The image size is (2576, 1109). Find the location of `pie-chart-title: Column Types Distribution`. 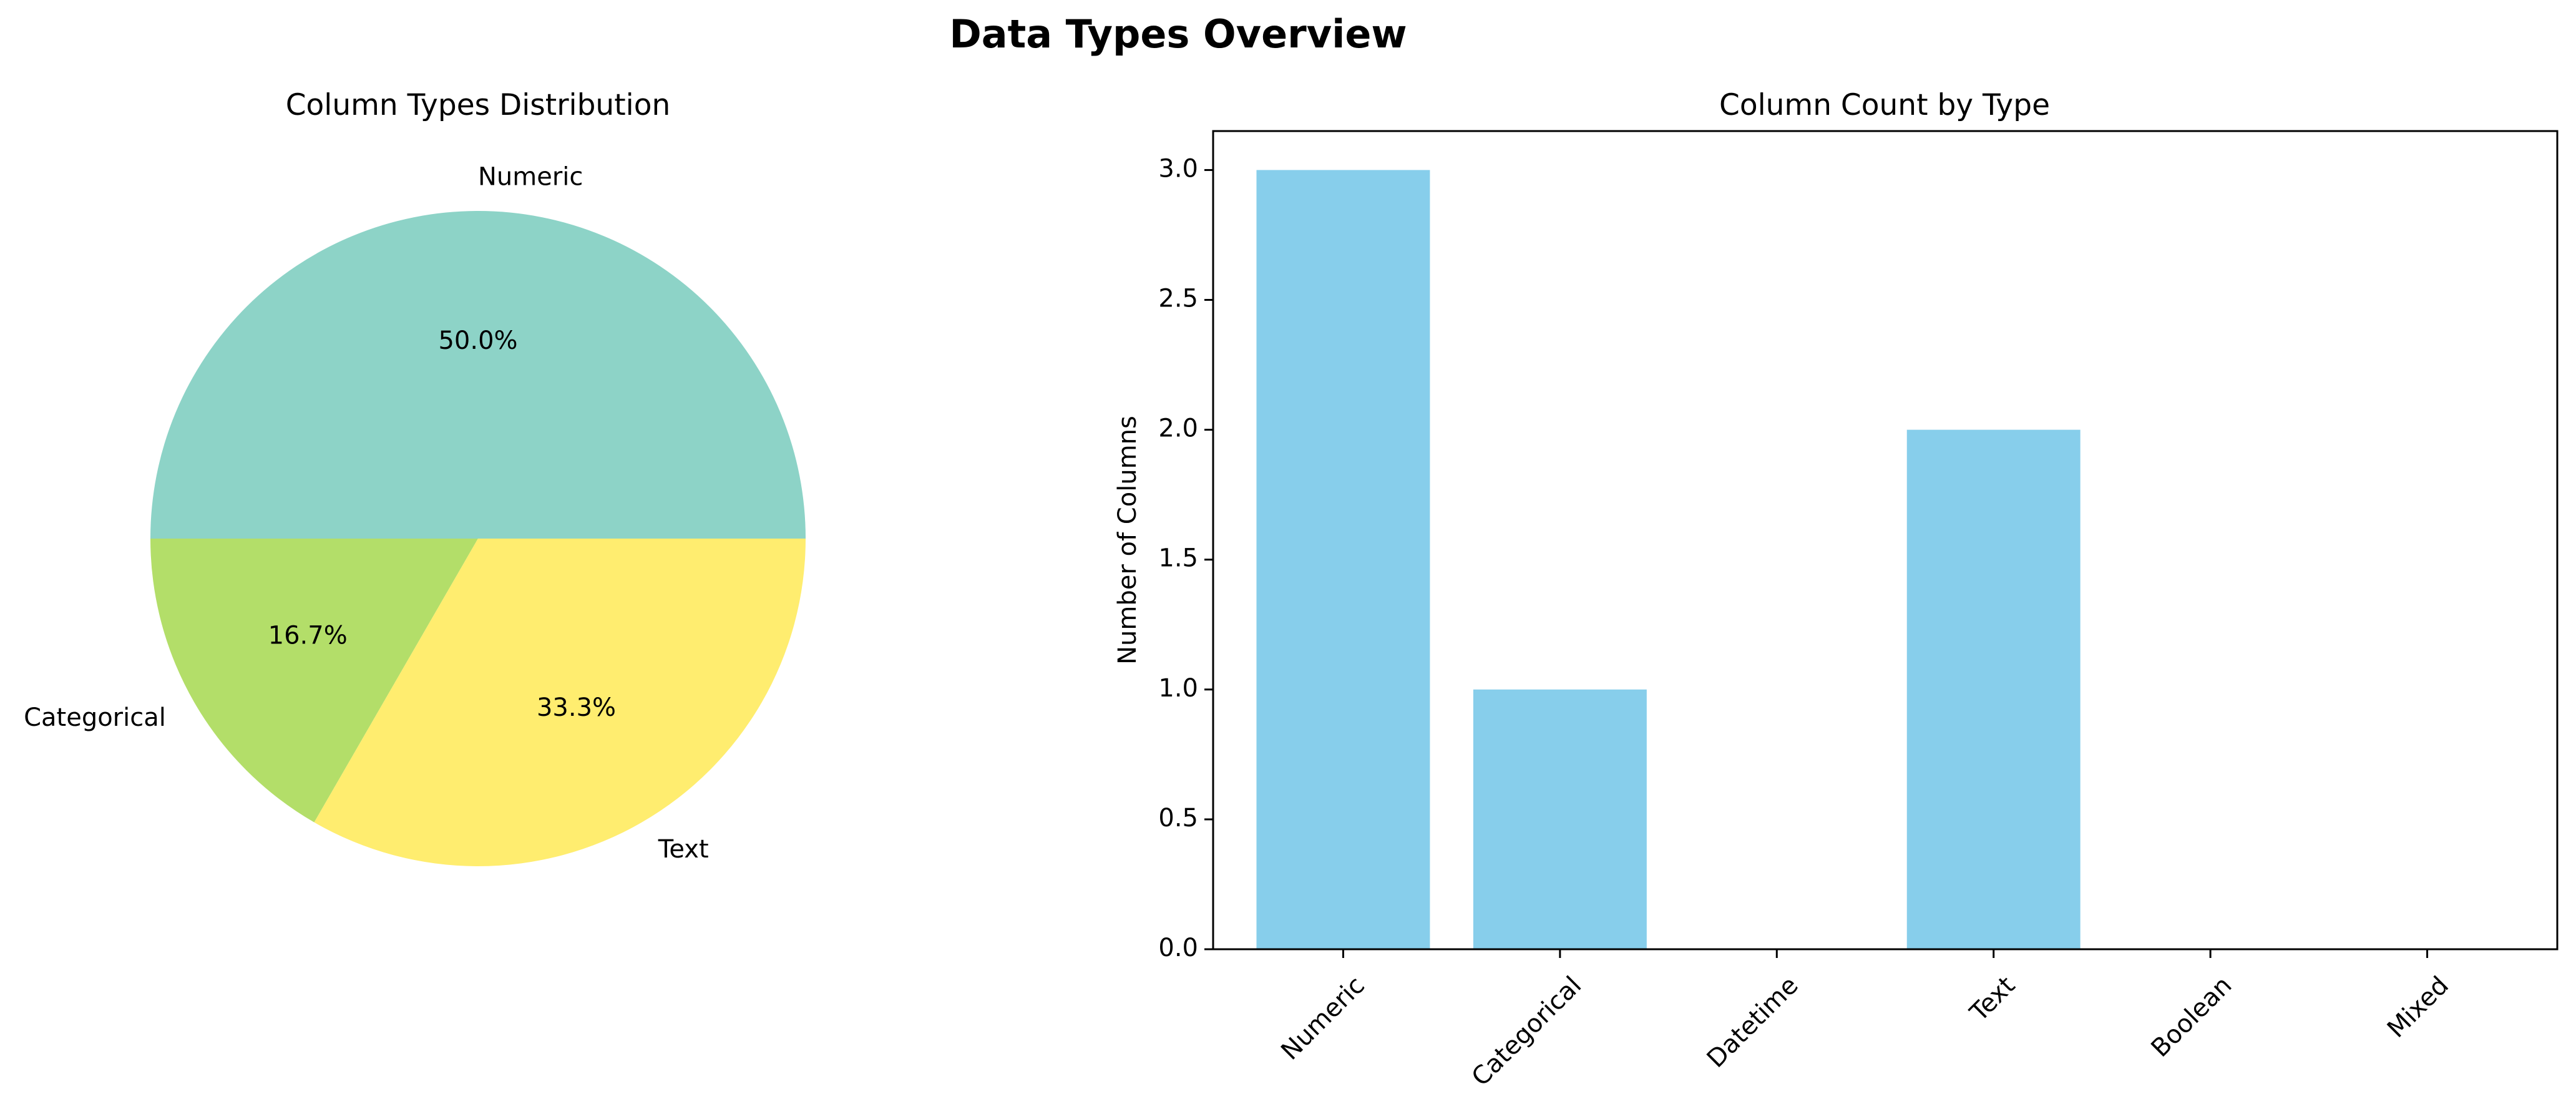

pie-chart-title: Column Types Distribution is located at coordinates (478, 105).